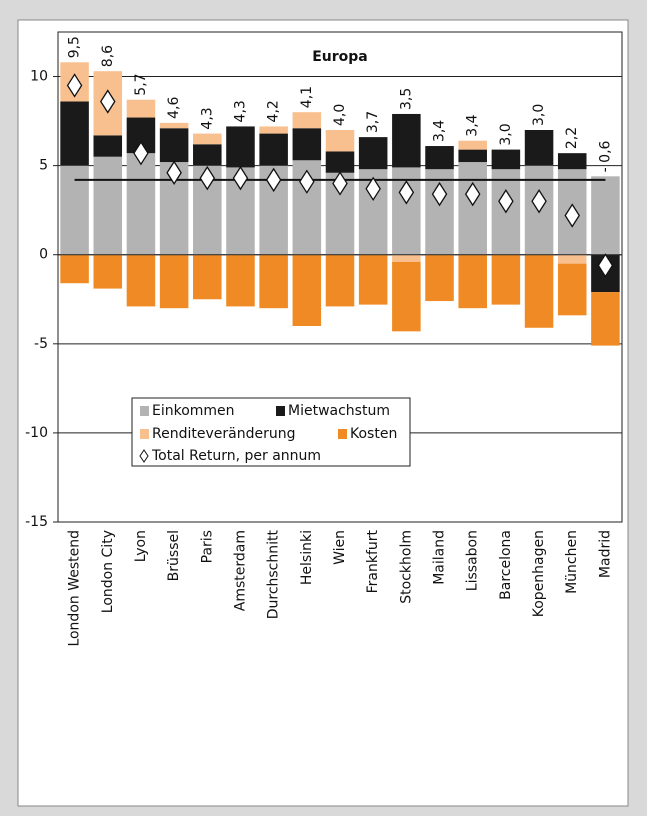  Describe the element at coordinates (307, 97) in the screenshot. I see `value-label: 4,1` at that location.